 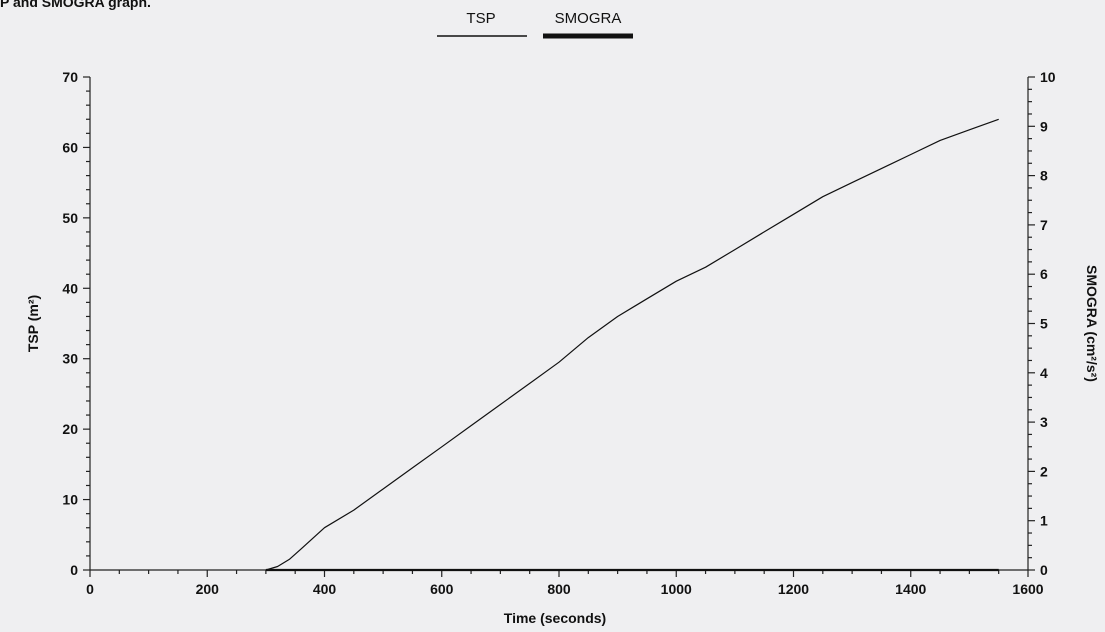 I want to click on y-left-tick-label: 70, so click(x=70, y=77).